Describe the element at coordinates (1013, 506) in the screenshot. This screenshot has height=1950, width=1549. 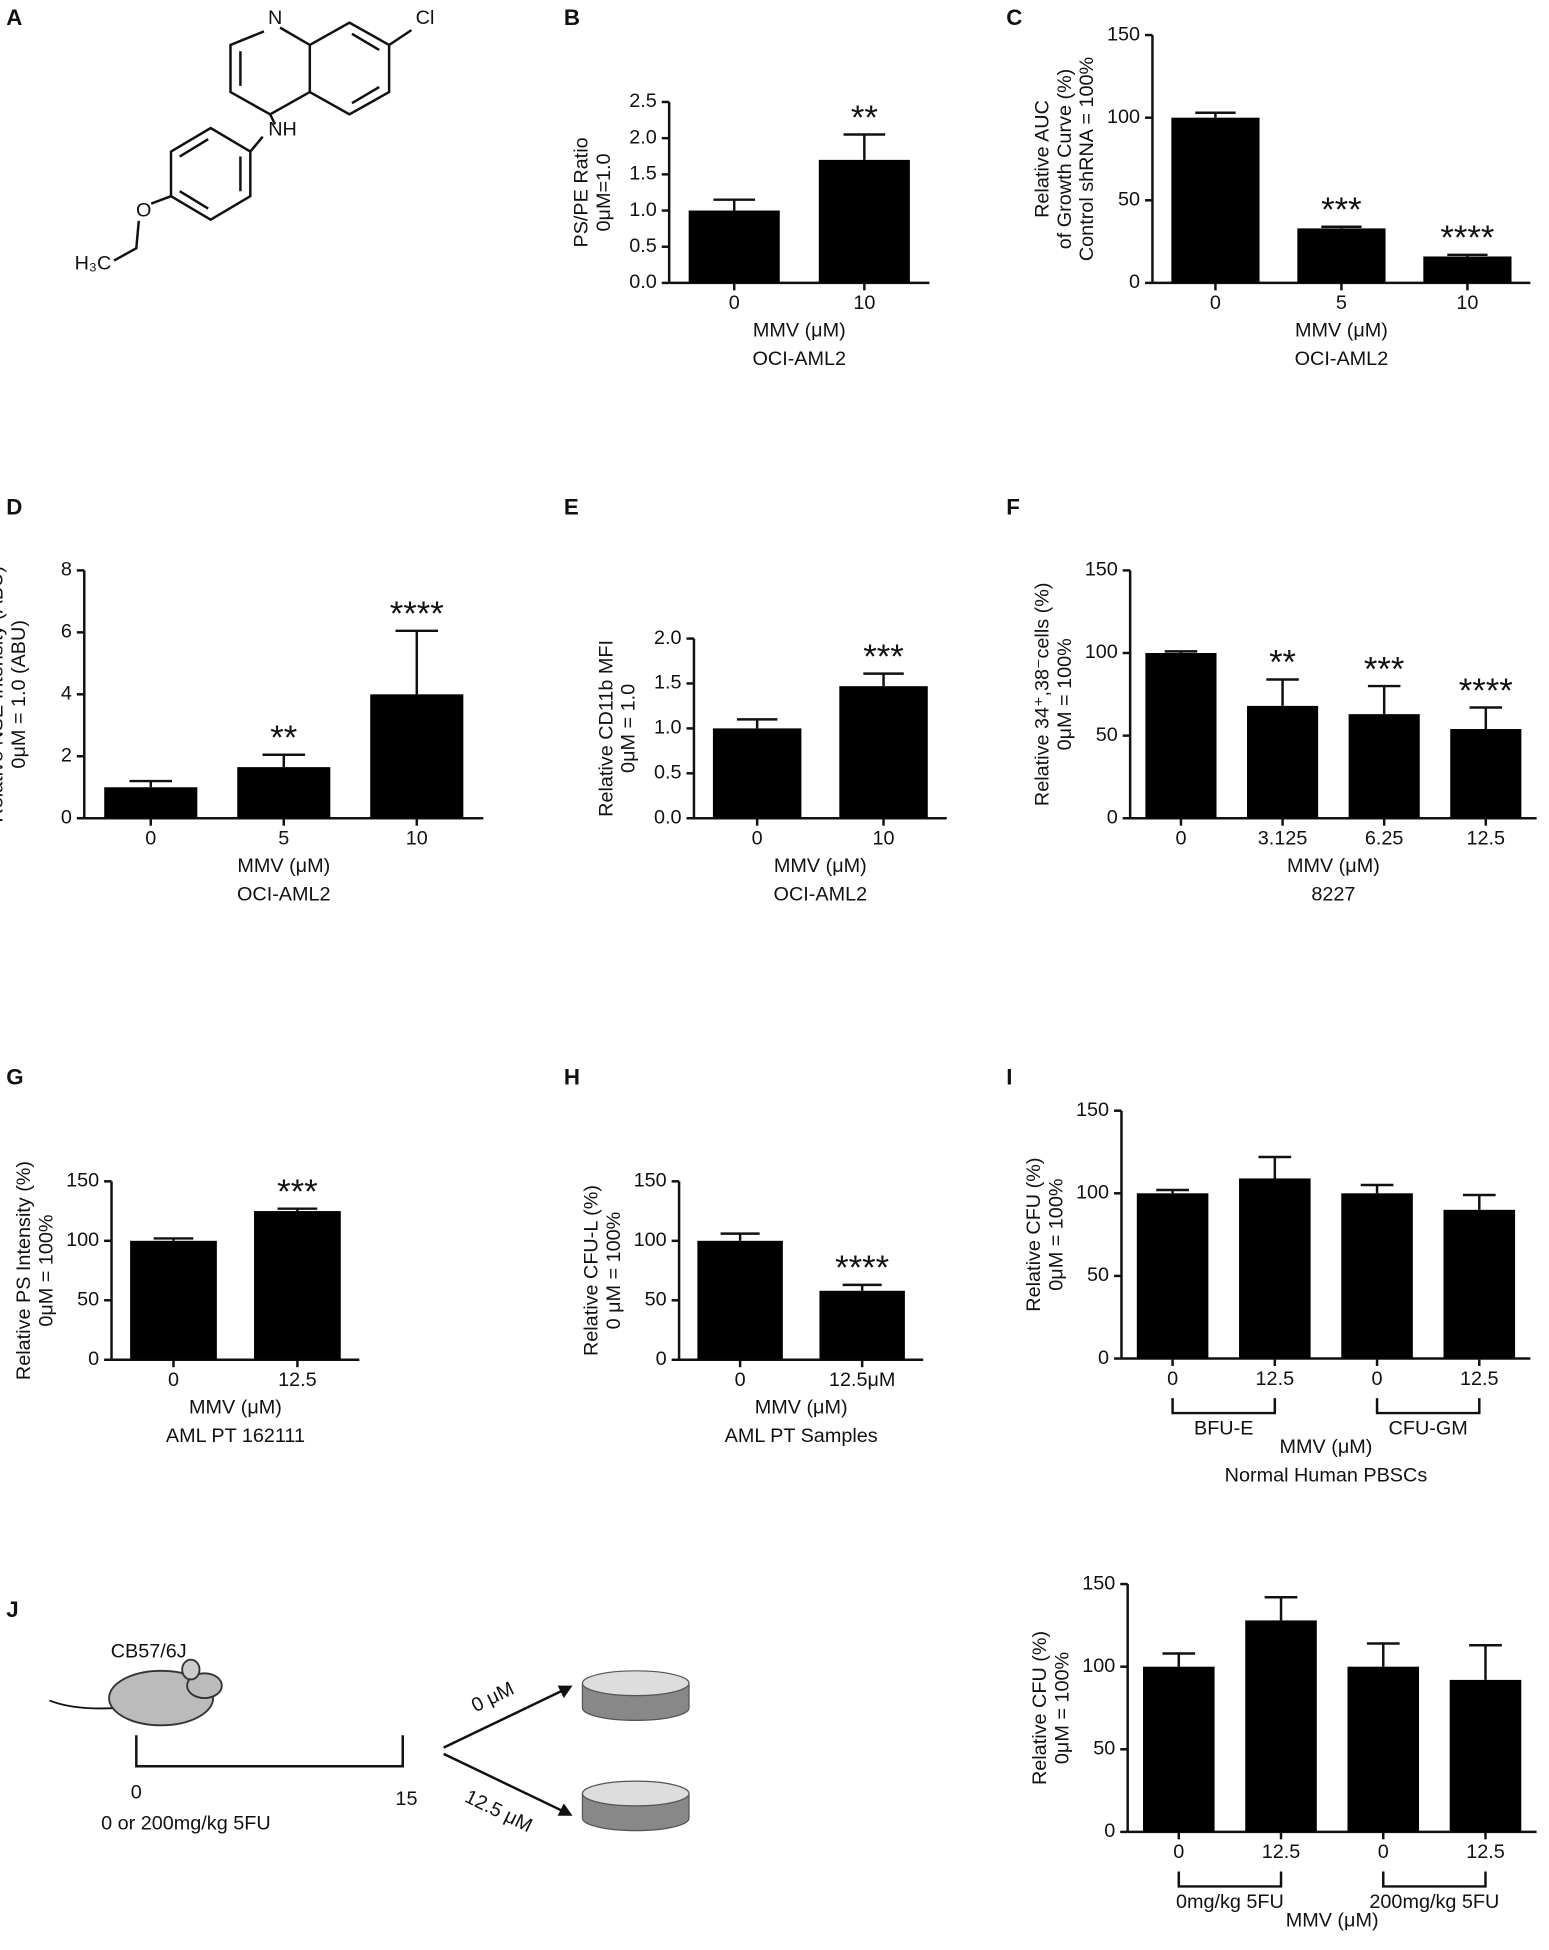
I see `panel-letter: F` at that location.